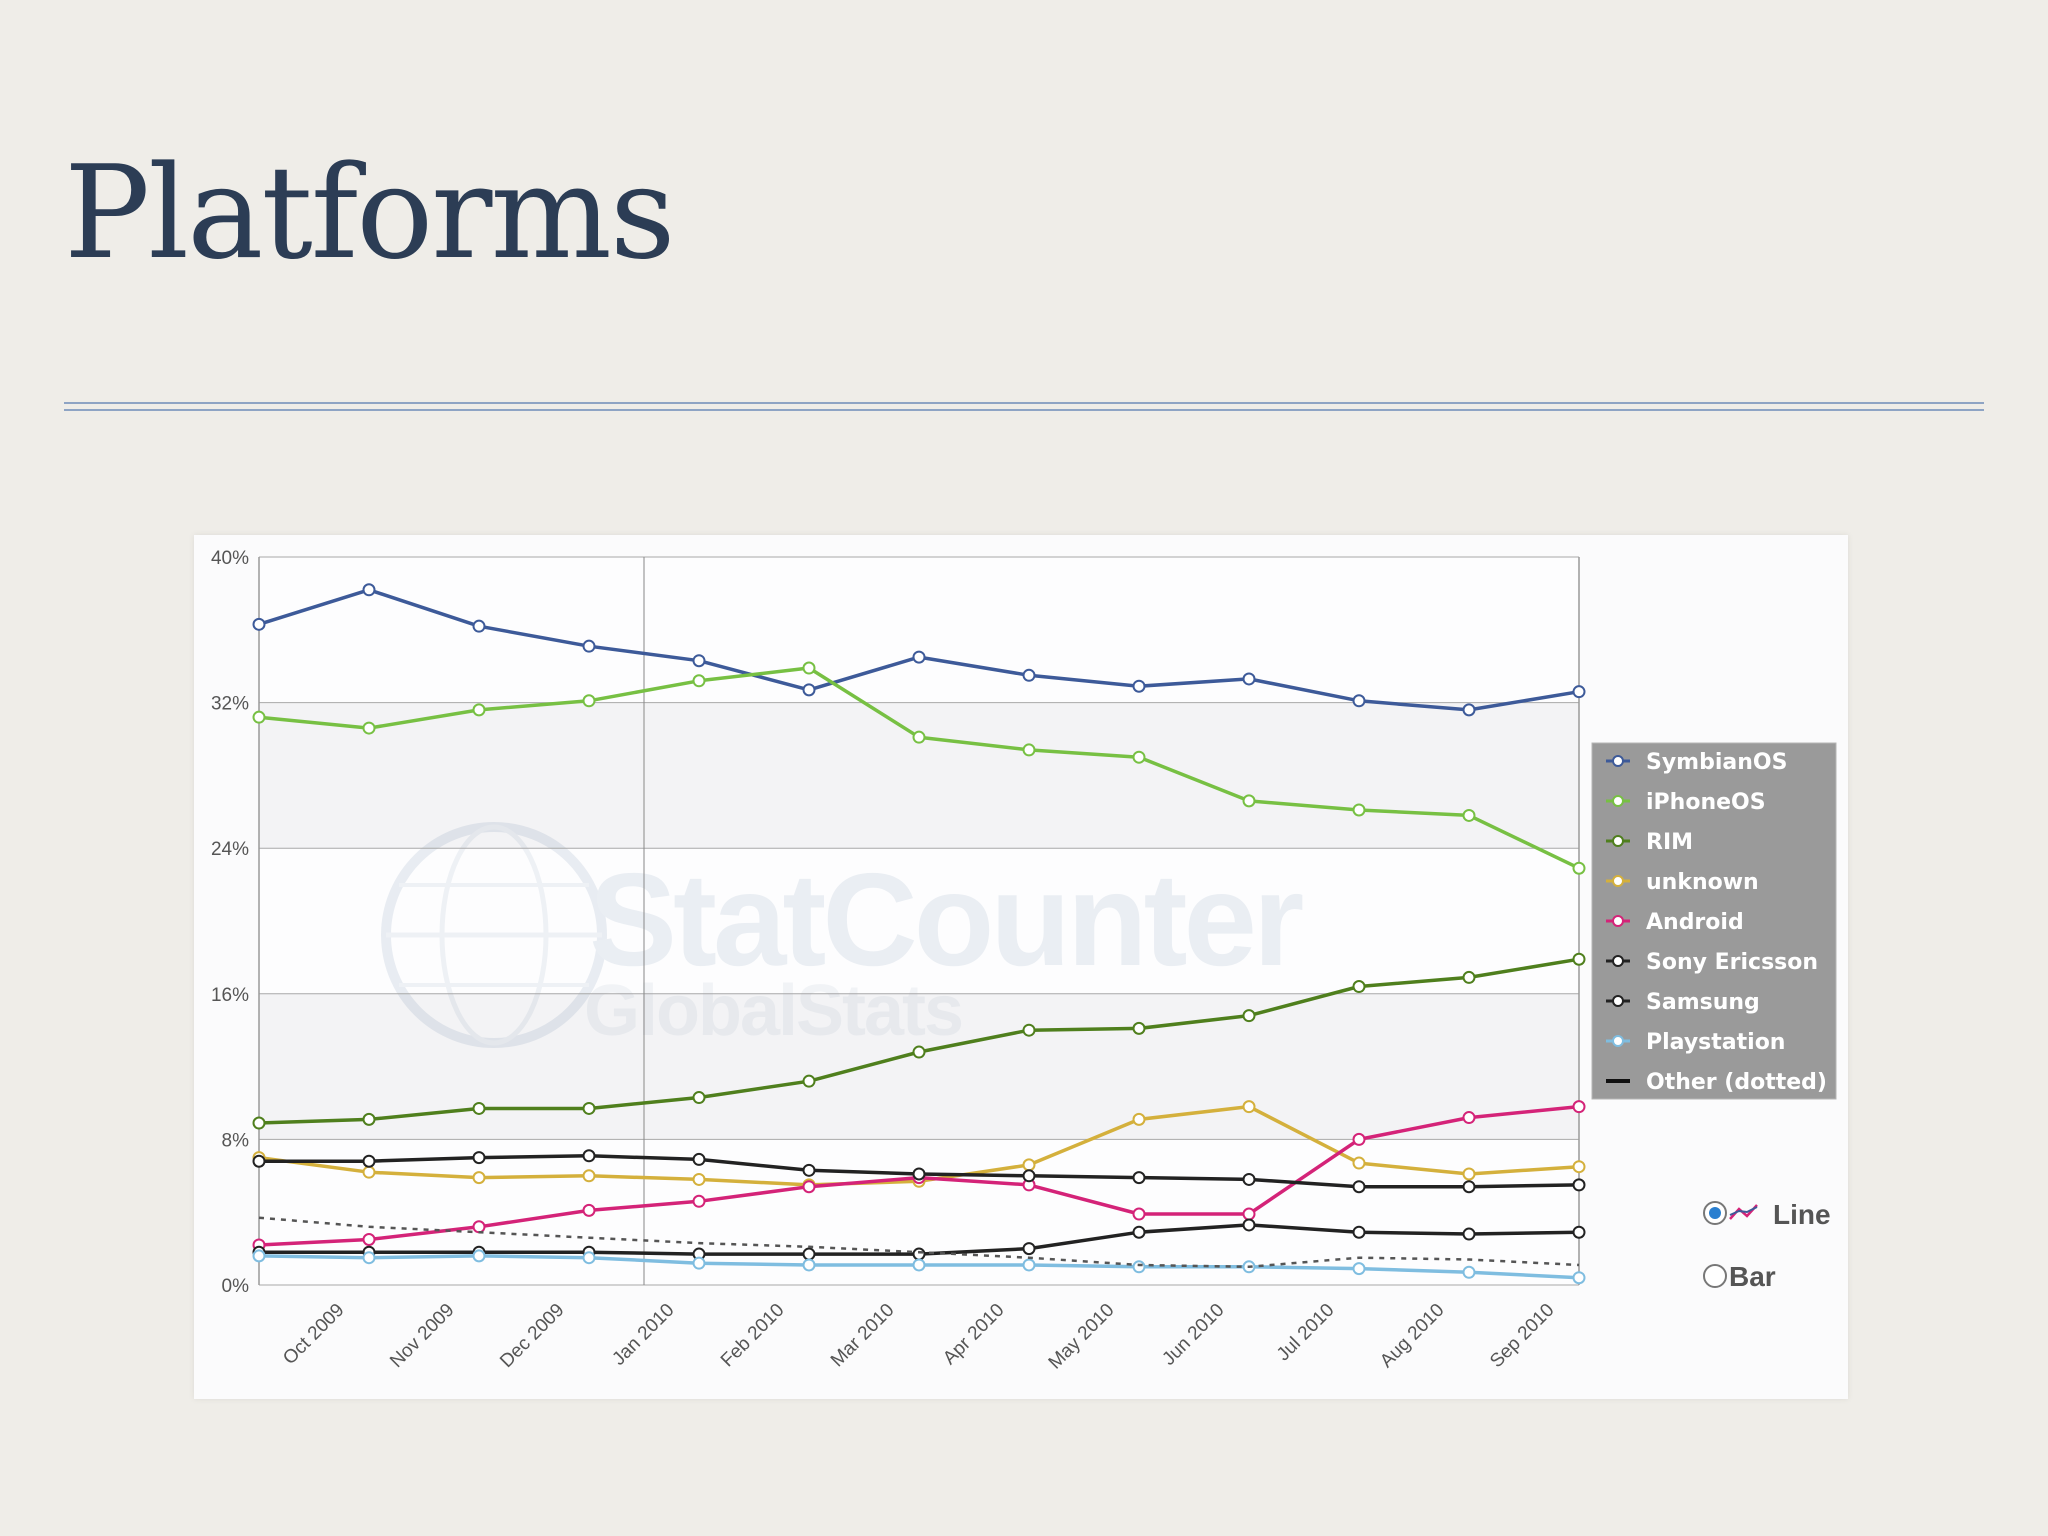 Image resolution: width=2048 pixels, height=1536 pixels. What do you see at coordinates (1715, 1276) in the screenshot?
I see `bar-radio-icon` at bounding box center [1715, 1276].